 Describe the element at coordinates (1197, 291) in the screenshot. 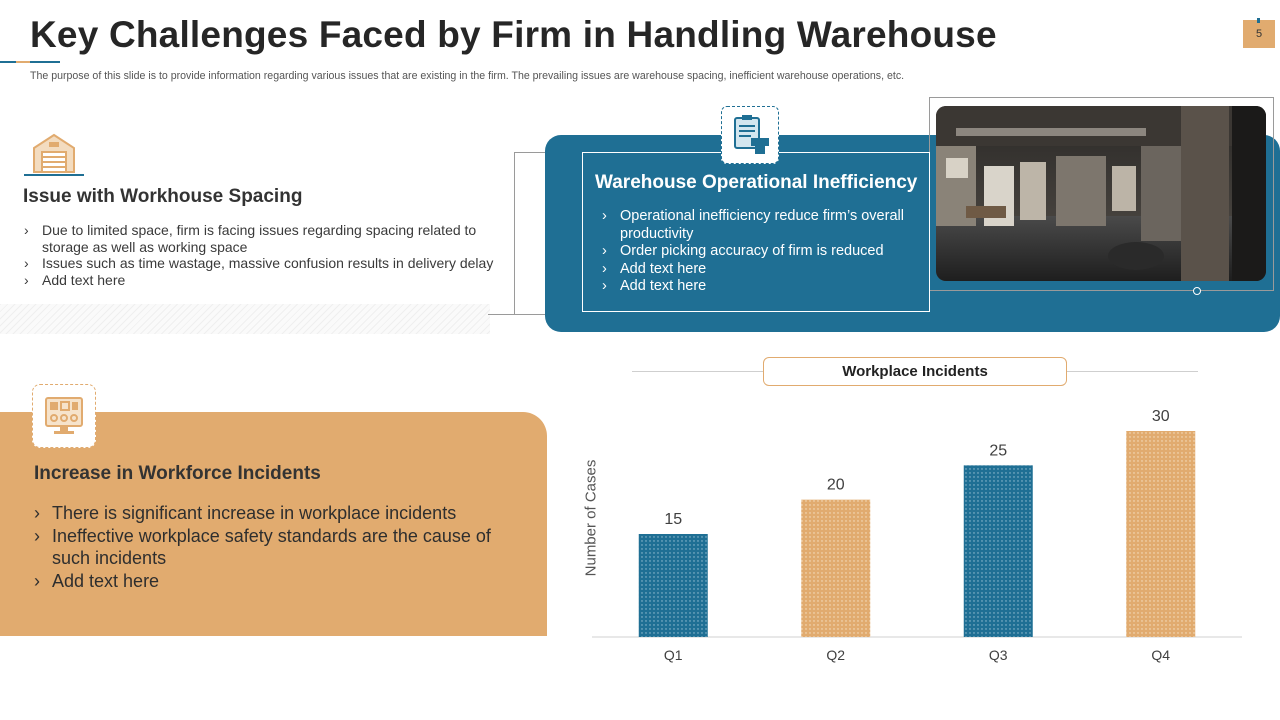

I see `connector-dot` at that location.